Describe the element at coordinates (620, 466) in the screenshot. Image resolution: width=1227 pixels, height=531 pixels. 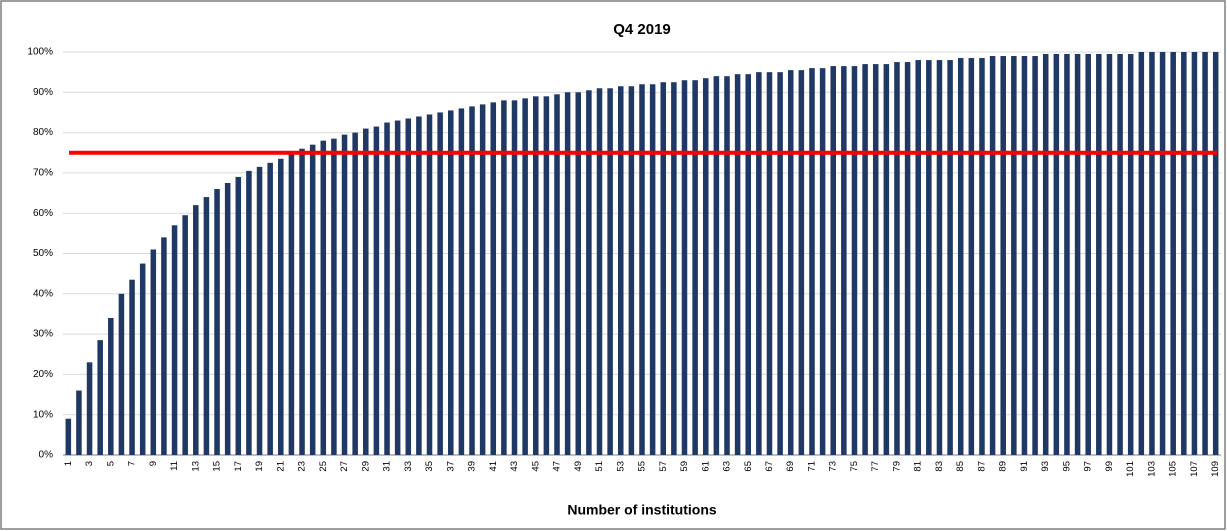
I see `x-tick-label: 53` at that location.